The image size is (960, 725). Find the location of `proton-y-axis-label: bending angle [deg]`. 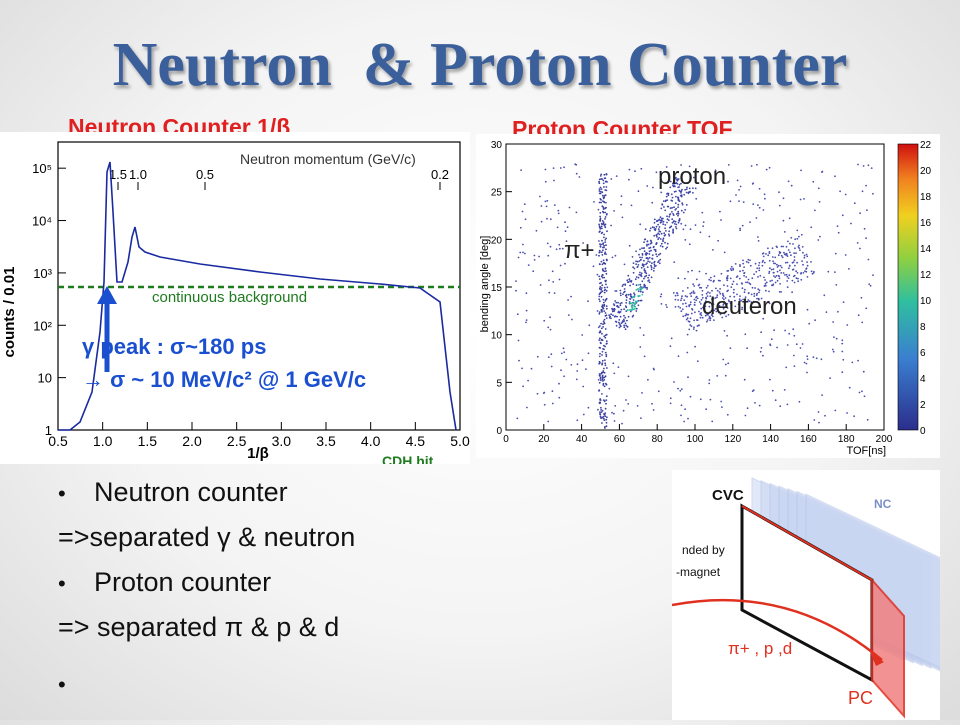

proton-y-axis-label: bending angle [deg] is located at coordinates (485, 284).